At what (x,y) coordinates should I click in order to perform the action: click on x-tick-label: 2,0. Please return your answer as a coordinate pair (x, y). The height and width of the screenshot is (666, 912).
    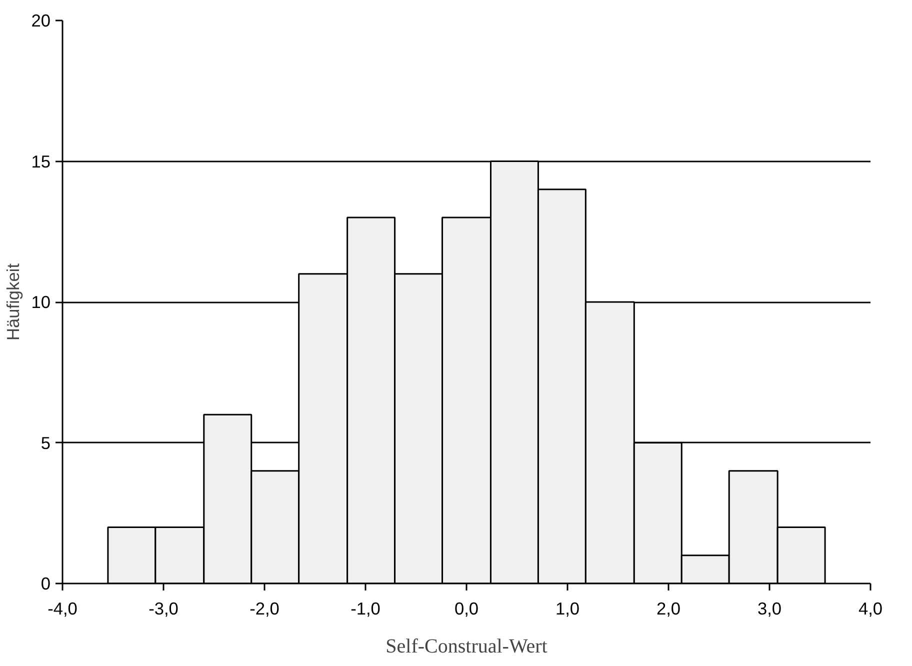
    Looking at the image, I should click on (668, 608).